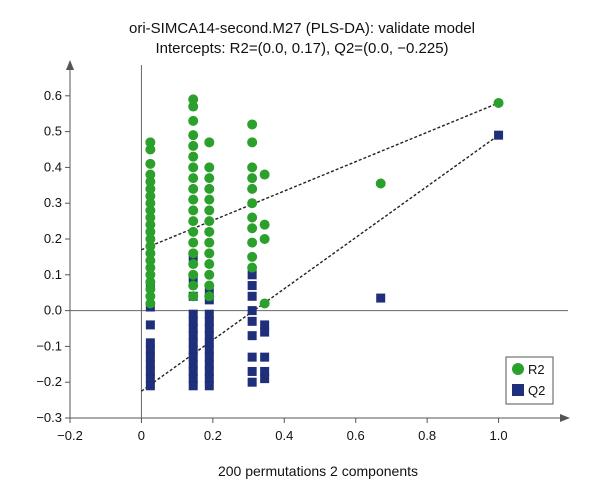 Image resolution: width=600 pixels, height=500 pixels. Describe the element at coordinates (53, 202) in the screenshot. I see `y-tick-label: 0.3` at that location.